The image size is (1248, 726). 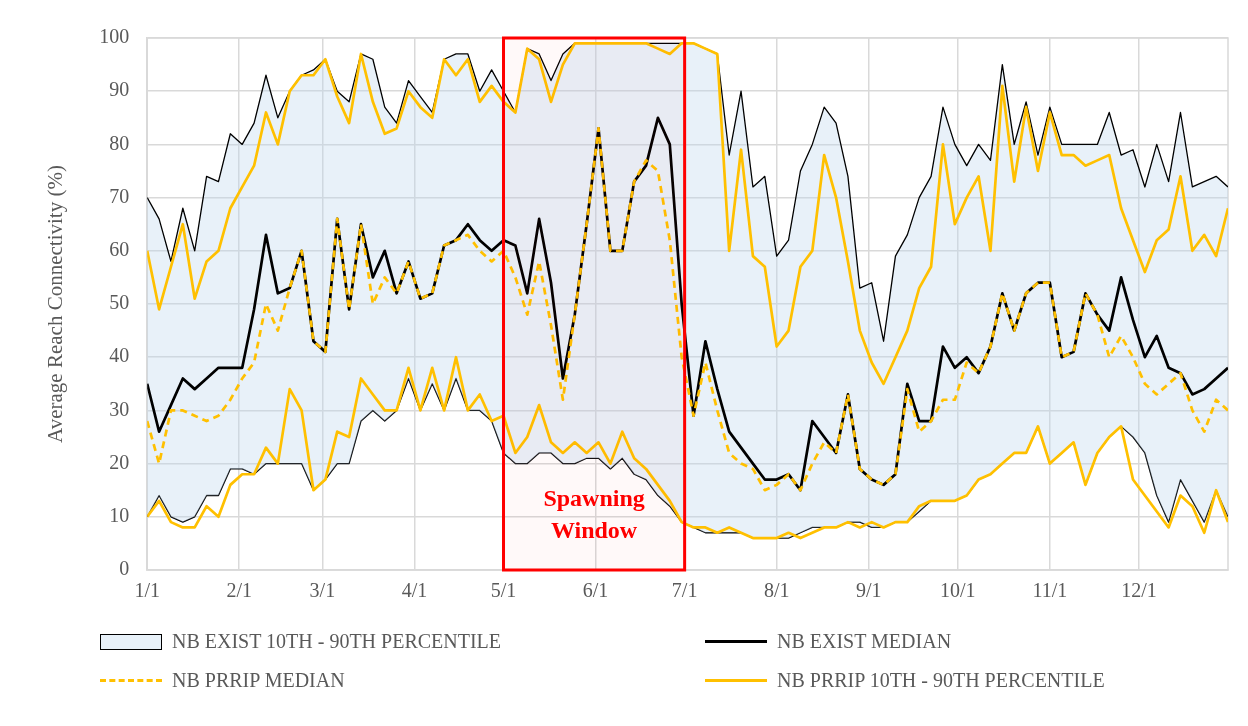 I want to click on x-tick-label: 9/1, so click(x=868, y=590).